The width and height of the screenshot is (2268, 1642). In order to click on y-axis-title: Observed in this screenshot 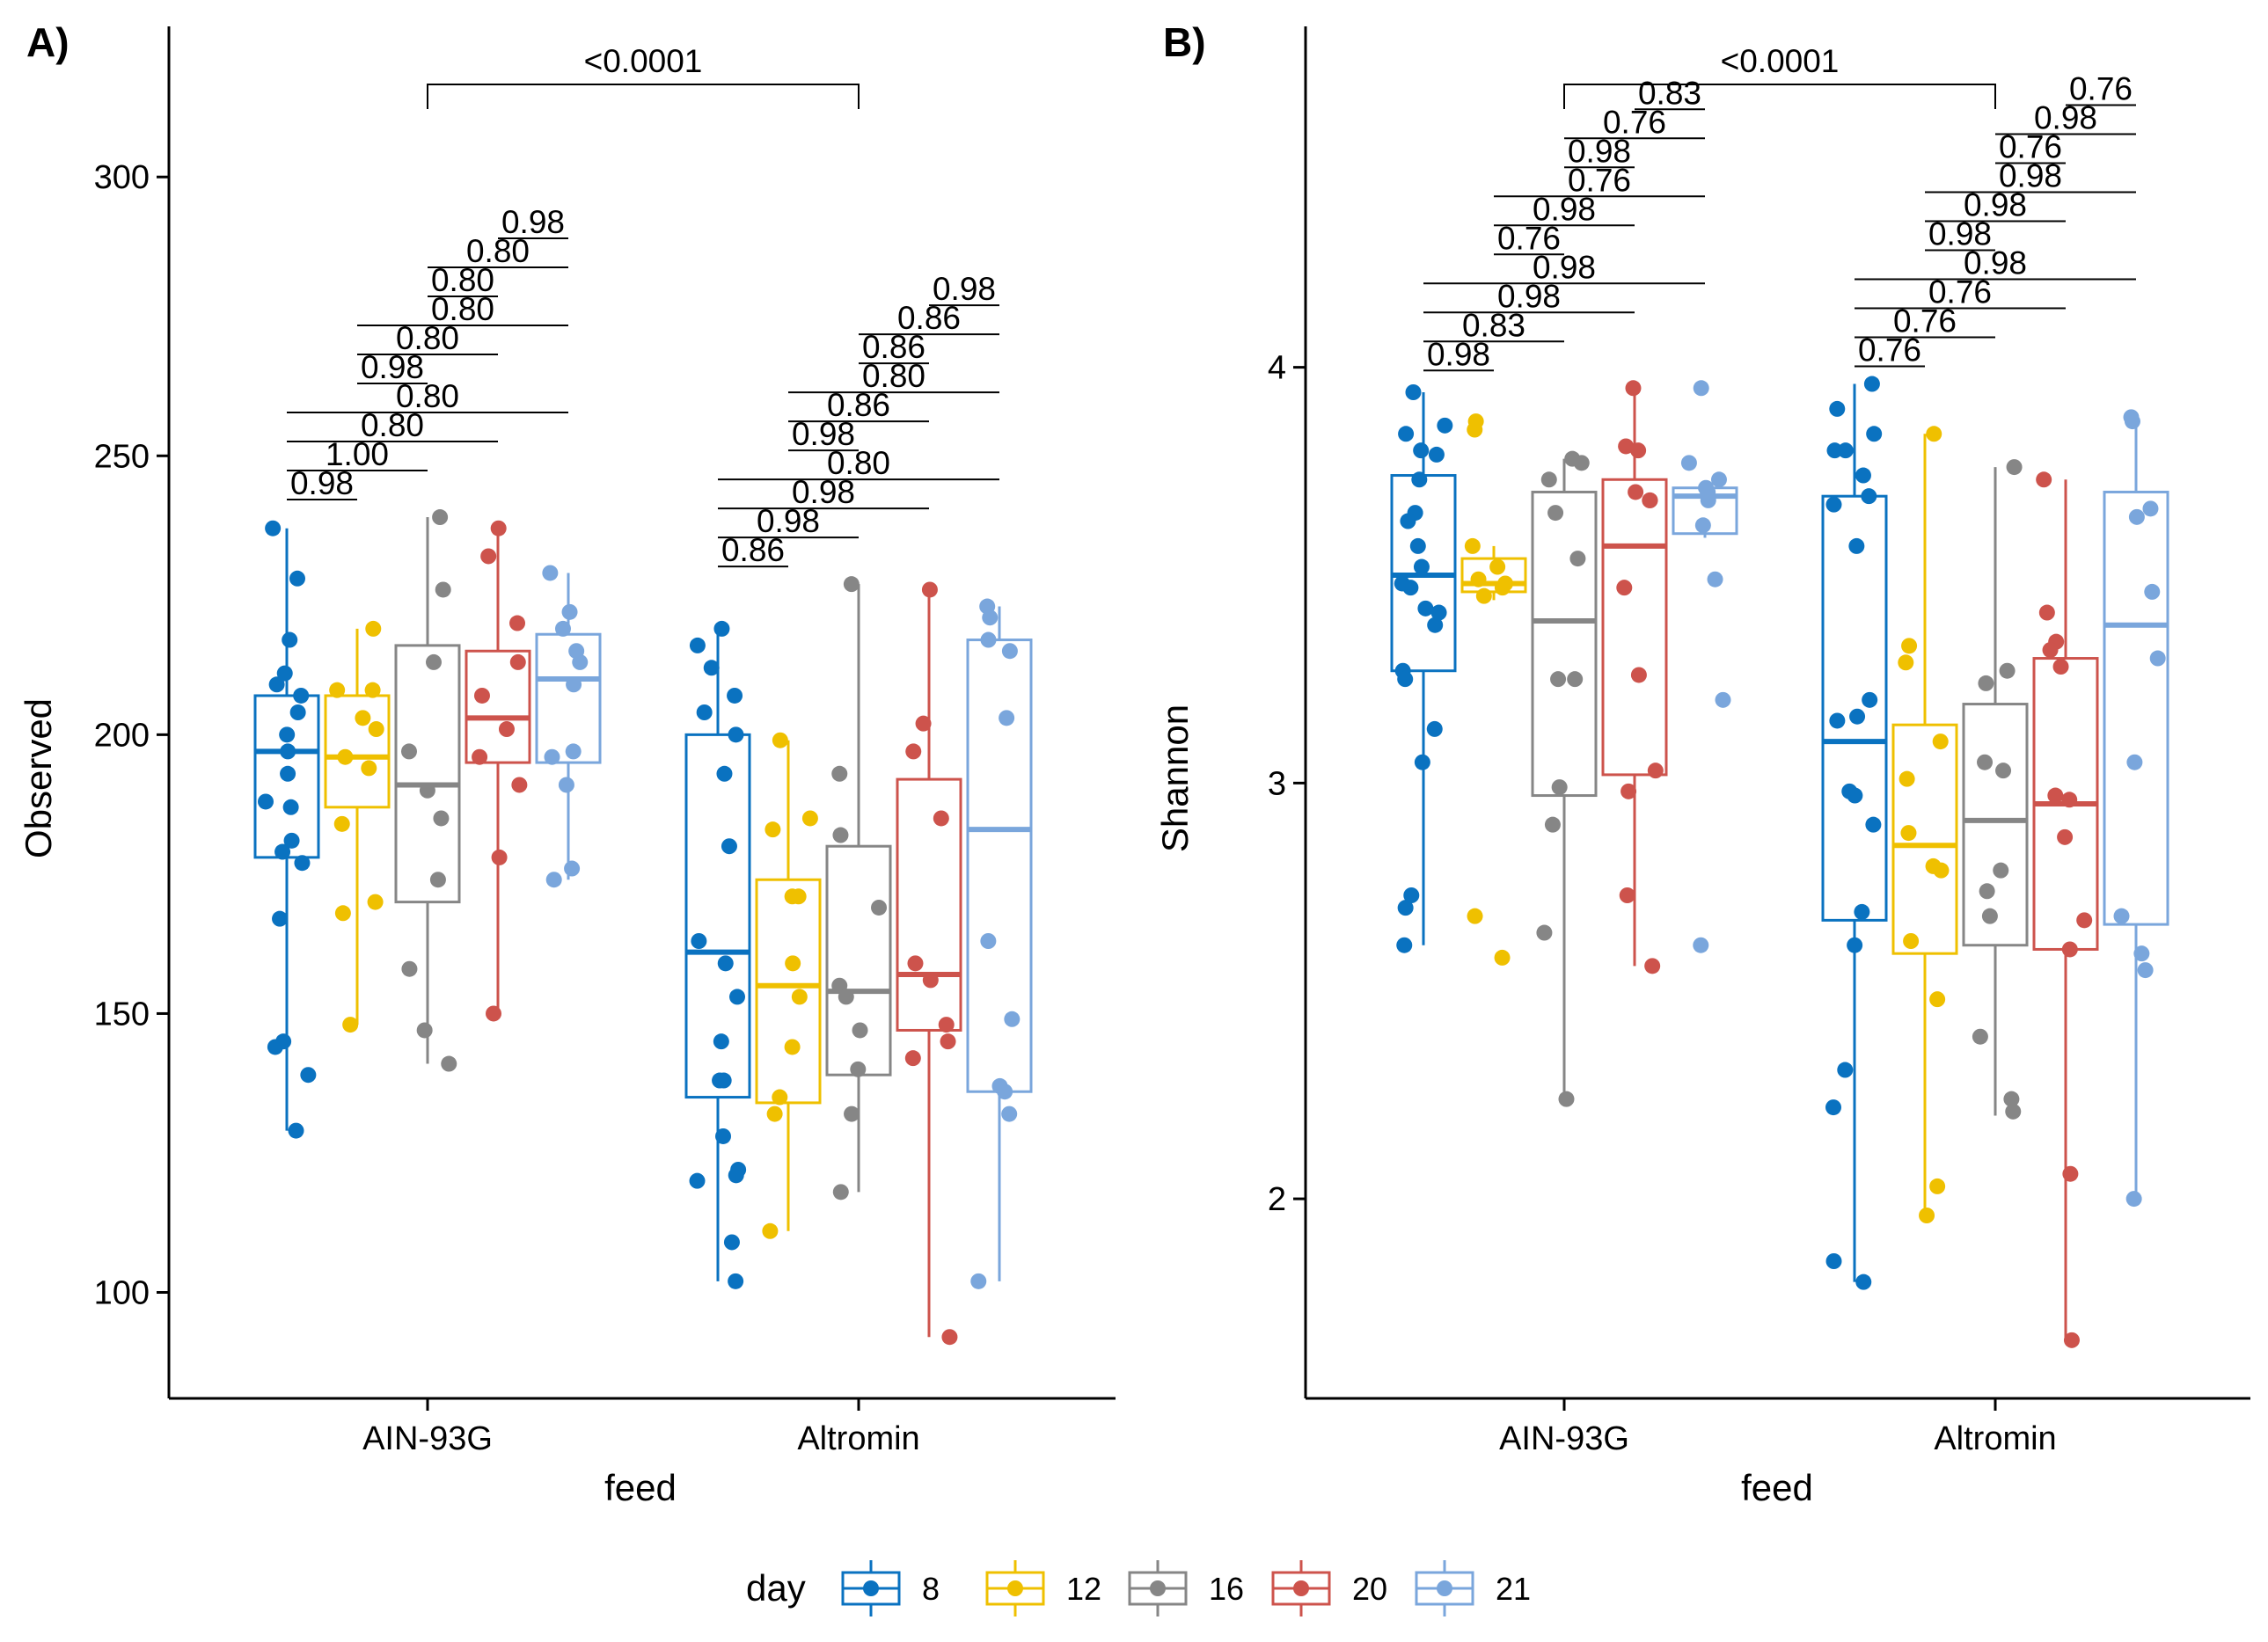, I will do `click(38, 778)`.